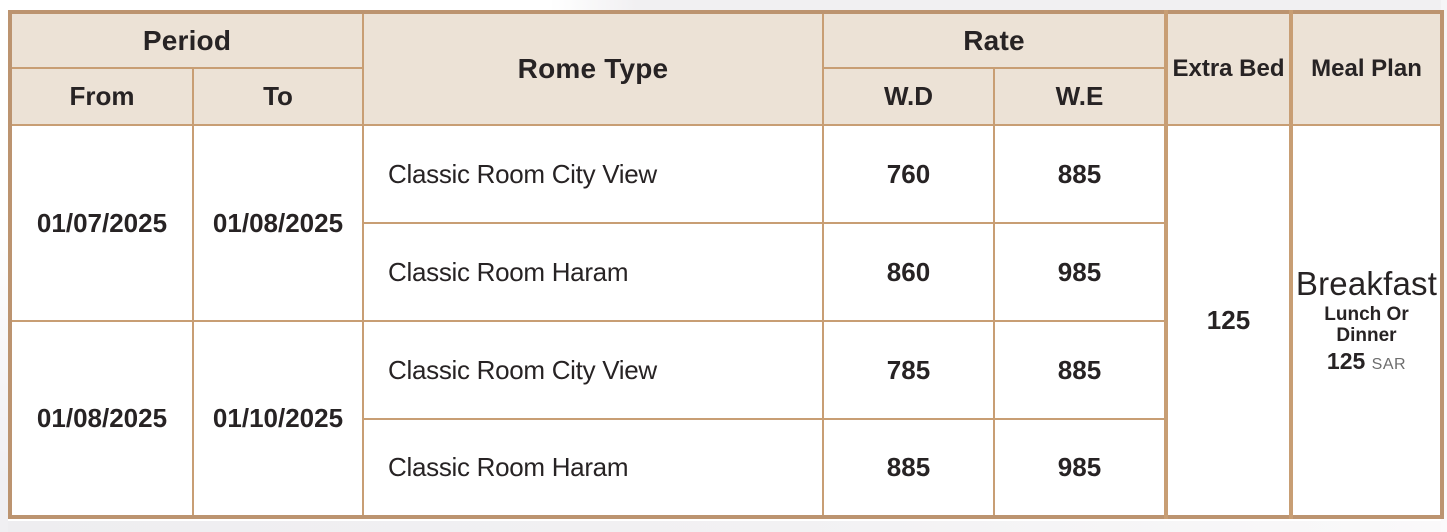  What do you see at coordinates (101, 223) in the screenshot?
I see `period-from-cell: 01/07/2025` at bounding box center [101, 223].